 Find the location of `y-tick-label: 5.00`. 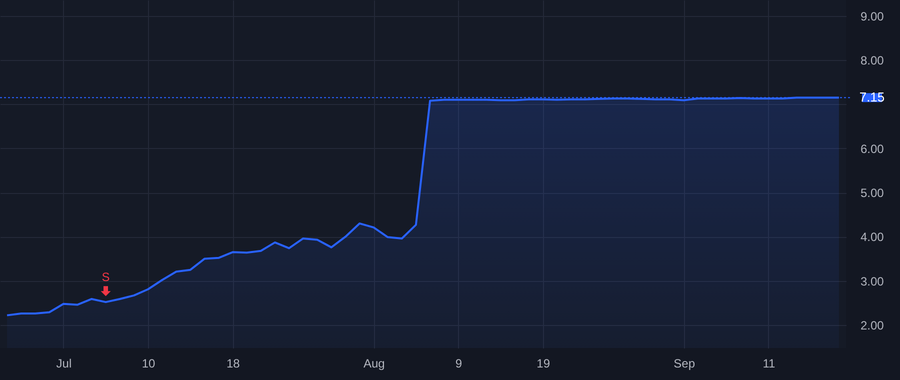

y-tick-label: 5.00 is located at coordinates (872, 193).